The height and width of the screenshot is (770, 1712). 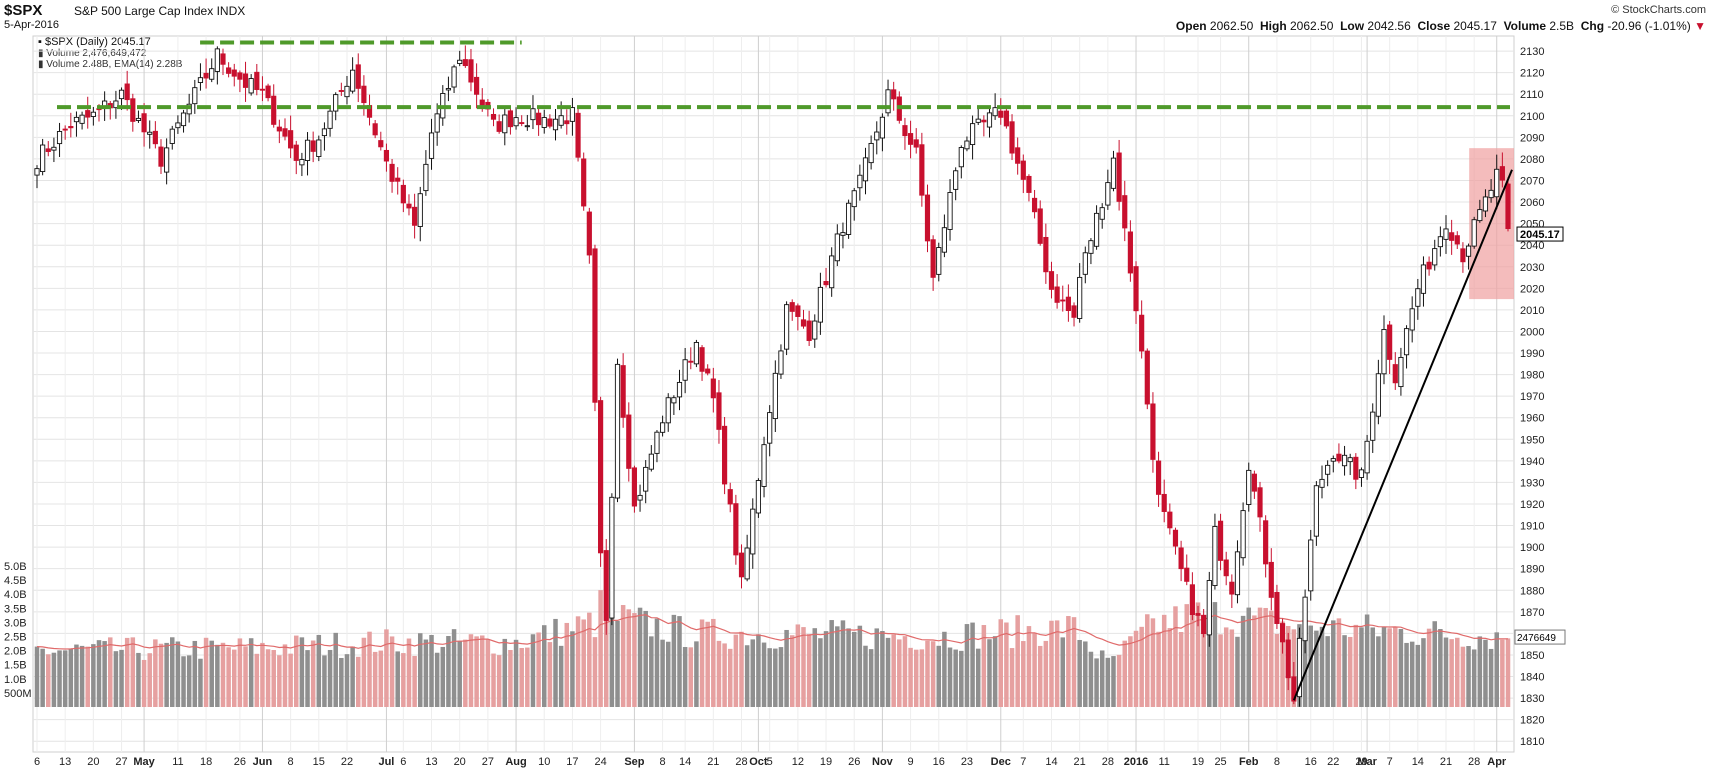 What do you see at coordinates (1562, 26) in the screenshot?
I see `volume-value: 2.5B` at bounding box center [1562, 26].